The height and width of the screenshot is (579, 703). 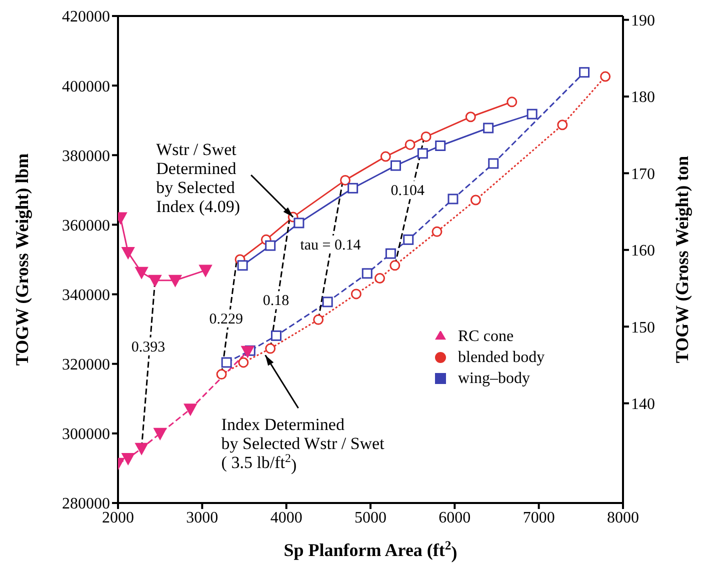 I want to click on legend-label: RC cone, so click(x=486, y=336).